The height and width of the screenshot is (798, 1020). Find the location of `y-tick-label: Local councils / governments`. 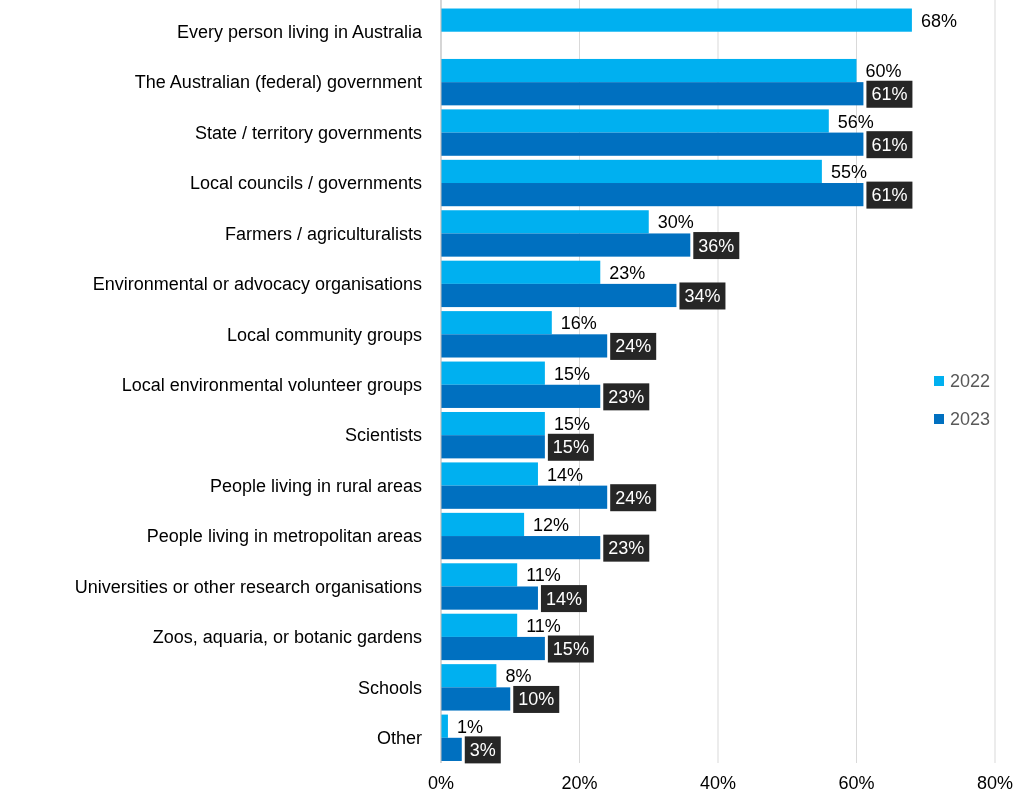

y-tick-label: Local councils / governments is located at coordinates (305, 183).